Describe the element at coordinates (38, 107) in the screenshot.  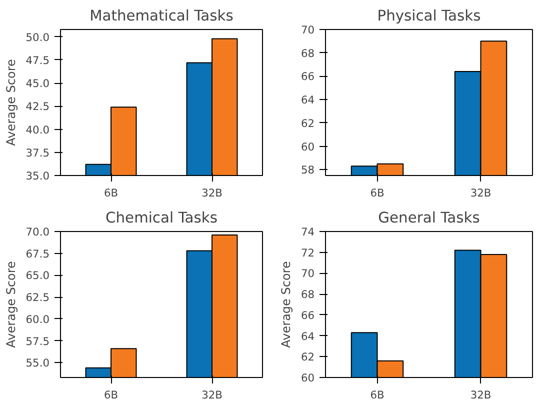
I see `y-tick-label: 42.5` at that location.